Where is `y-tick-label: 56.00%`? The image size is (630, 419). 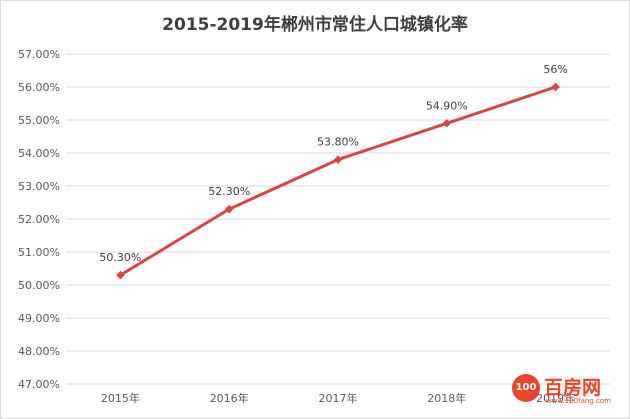
y-tick-label: 56.00% is located at coordinates (39, 87).